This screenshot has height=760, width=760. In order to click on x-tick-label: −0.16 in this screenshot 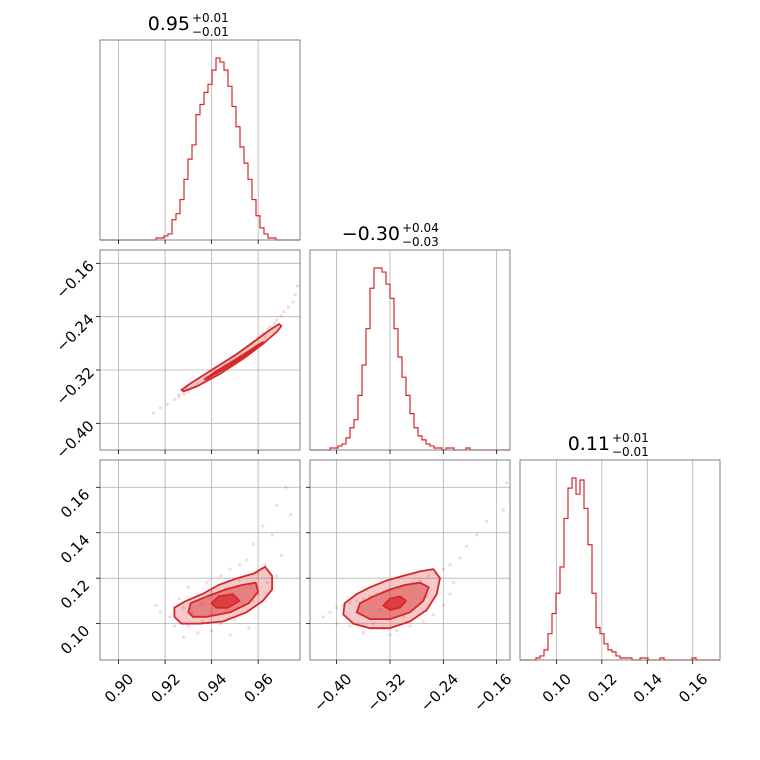, I will do `click(492, 692)`.